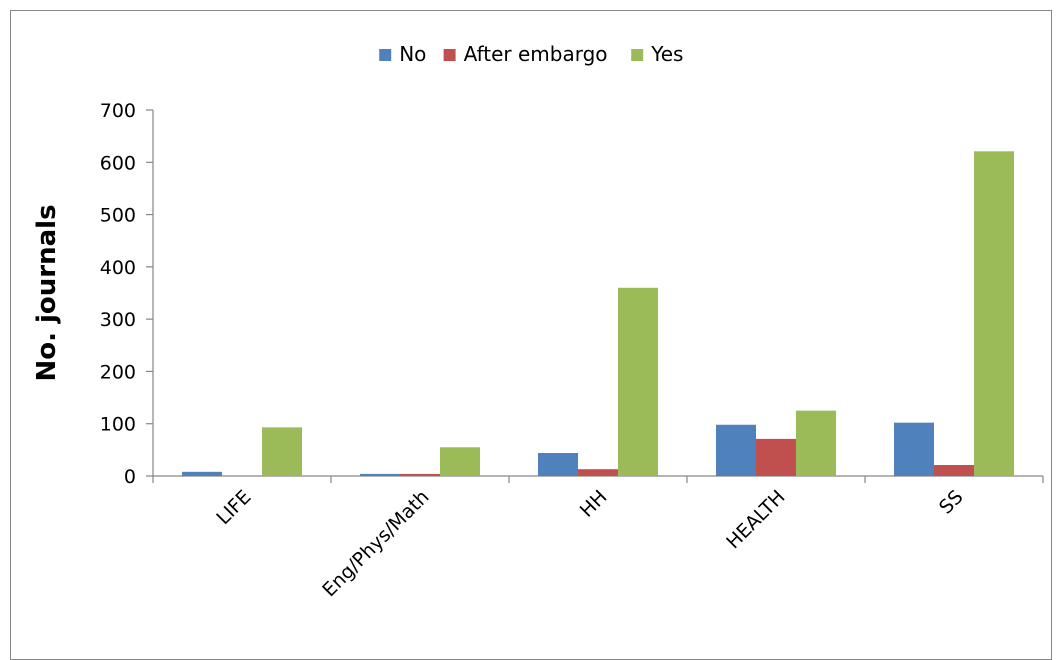 The height and width of the screenshot is (660, 1064). What do you see at coordinates (118, 216) in the screenshot?
I see `y-tick-label: 500` at bounding box center [118, 216].